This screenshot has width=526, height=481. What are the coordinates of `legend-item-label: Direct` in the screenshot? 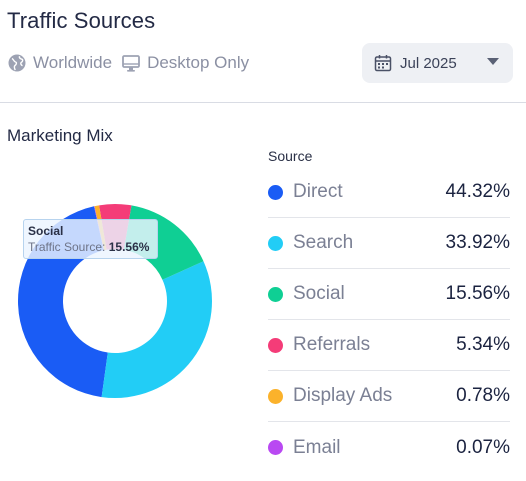 It's located at (318, 191).